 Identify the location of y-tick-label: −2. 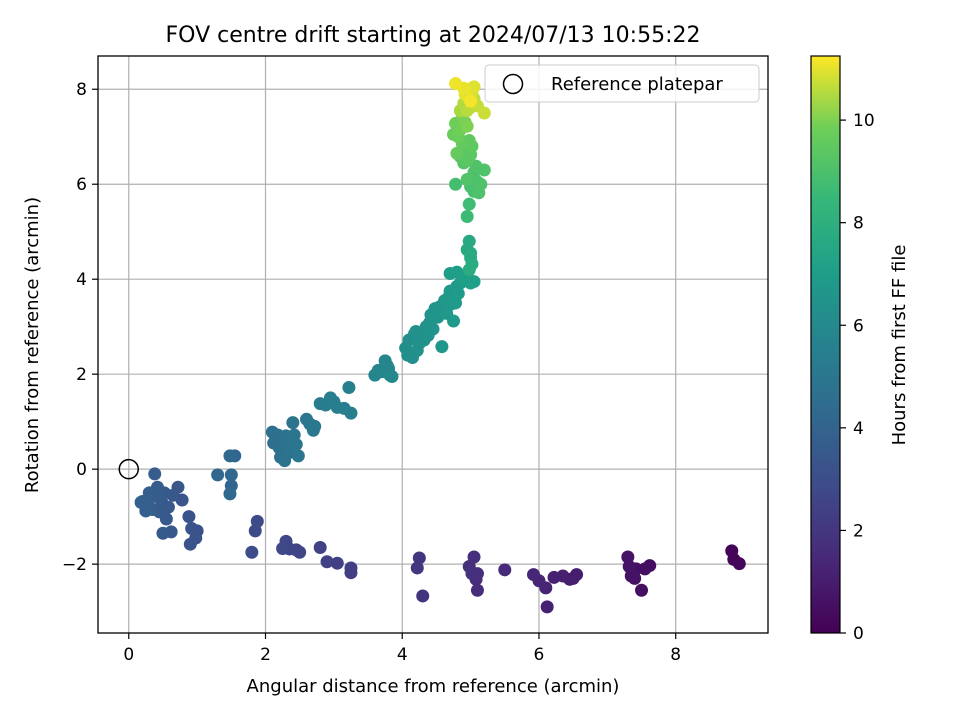
(74, 565).